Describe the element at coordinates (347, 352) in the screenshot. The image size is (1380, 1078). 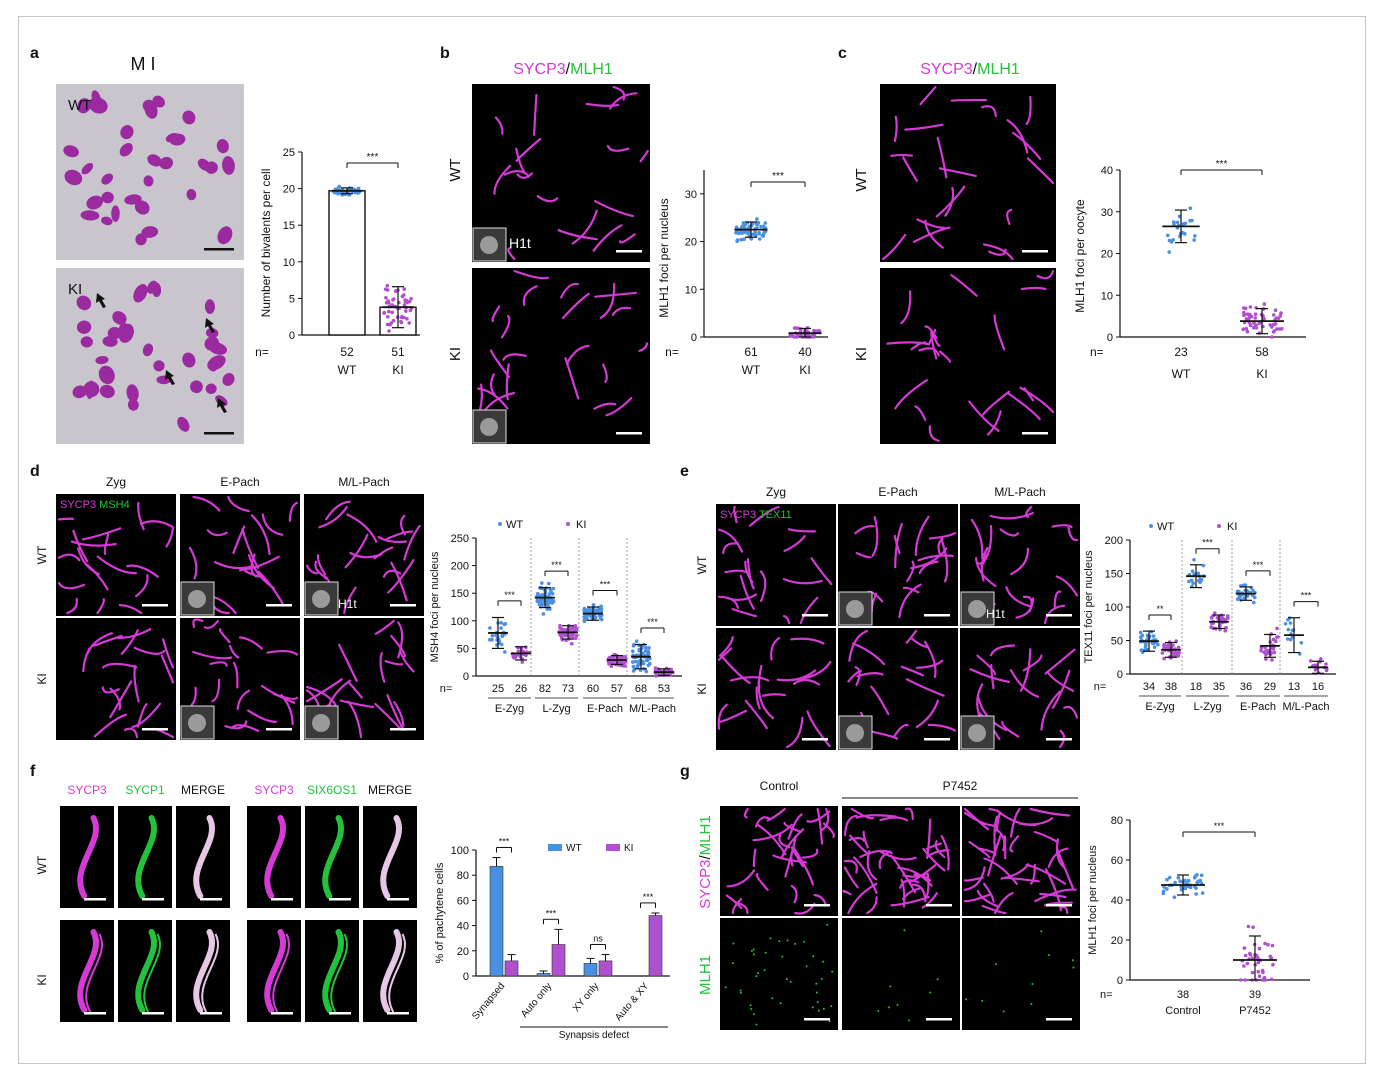
I see `panel-a-n-wt: 52` at that location.